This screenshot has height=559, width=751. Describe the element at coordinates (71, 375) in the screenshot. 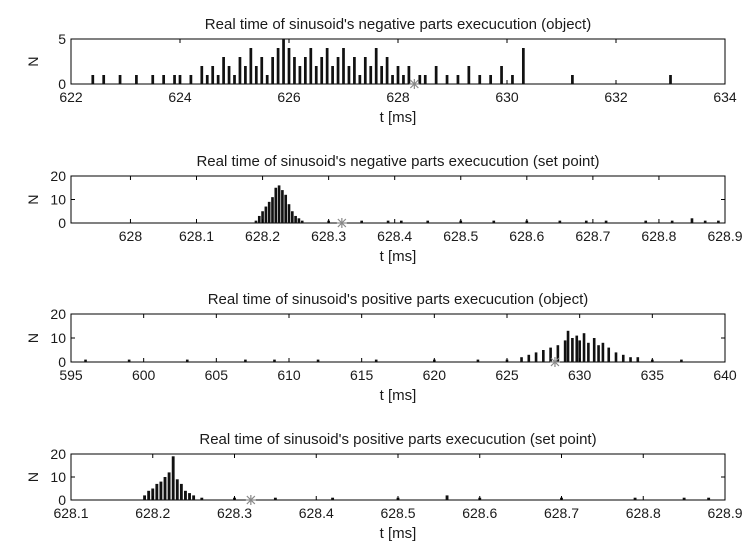

I see `x-tick-label: 595` at that location.